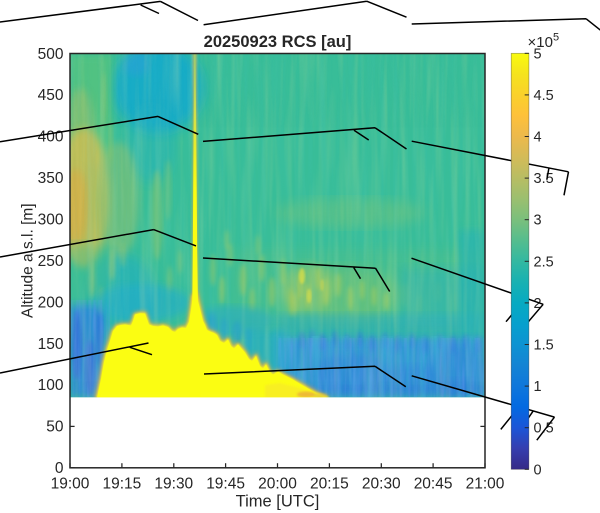 The height and width of the screenshot is (513, 600). I want to click on svg-text: Altitude a.s.l. [m], so click(28, 260).